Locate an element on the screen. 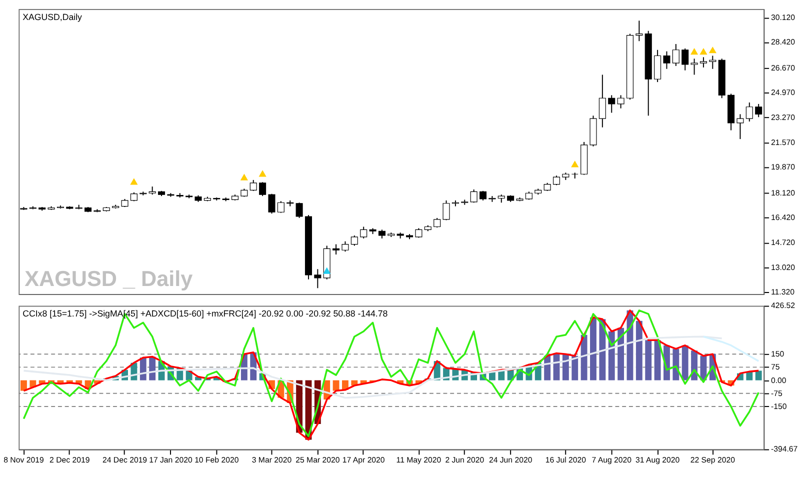 The height and width of the screenshot is (488, 800). y-tick-label: 18.120 is located at coordinates (783, 193).